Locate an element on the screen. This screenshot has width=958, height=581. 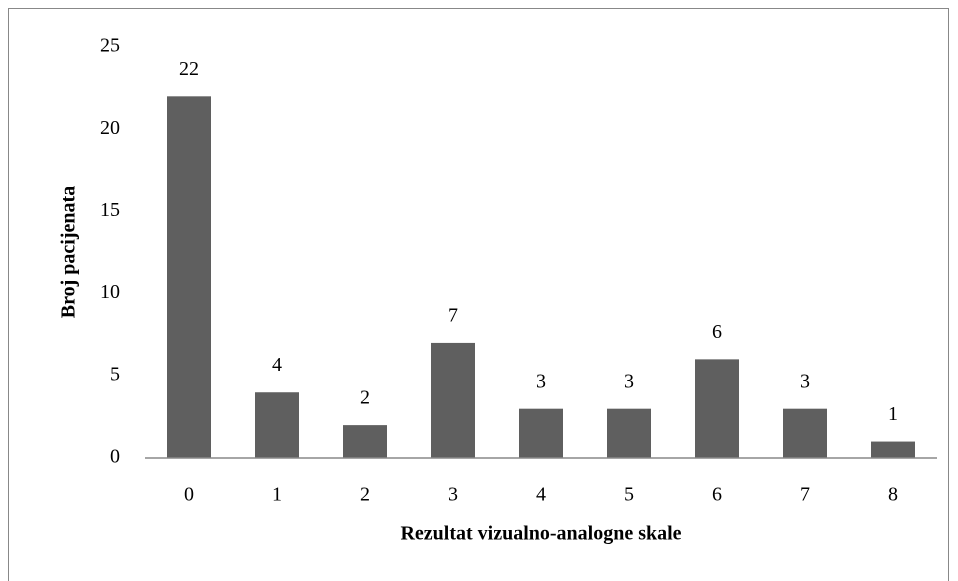
data-label: 7 is located at coordinates (453, 316).